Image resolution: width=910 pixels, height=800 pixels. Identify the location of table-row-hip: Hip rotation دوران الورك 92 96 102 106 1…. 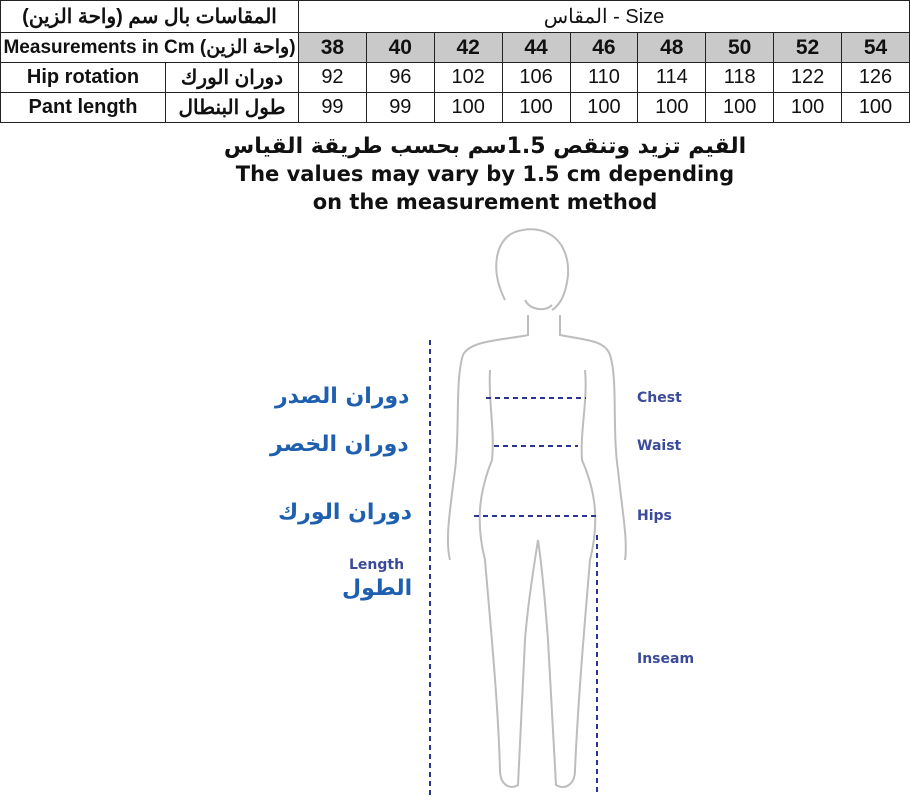
(455, 77).